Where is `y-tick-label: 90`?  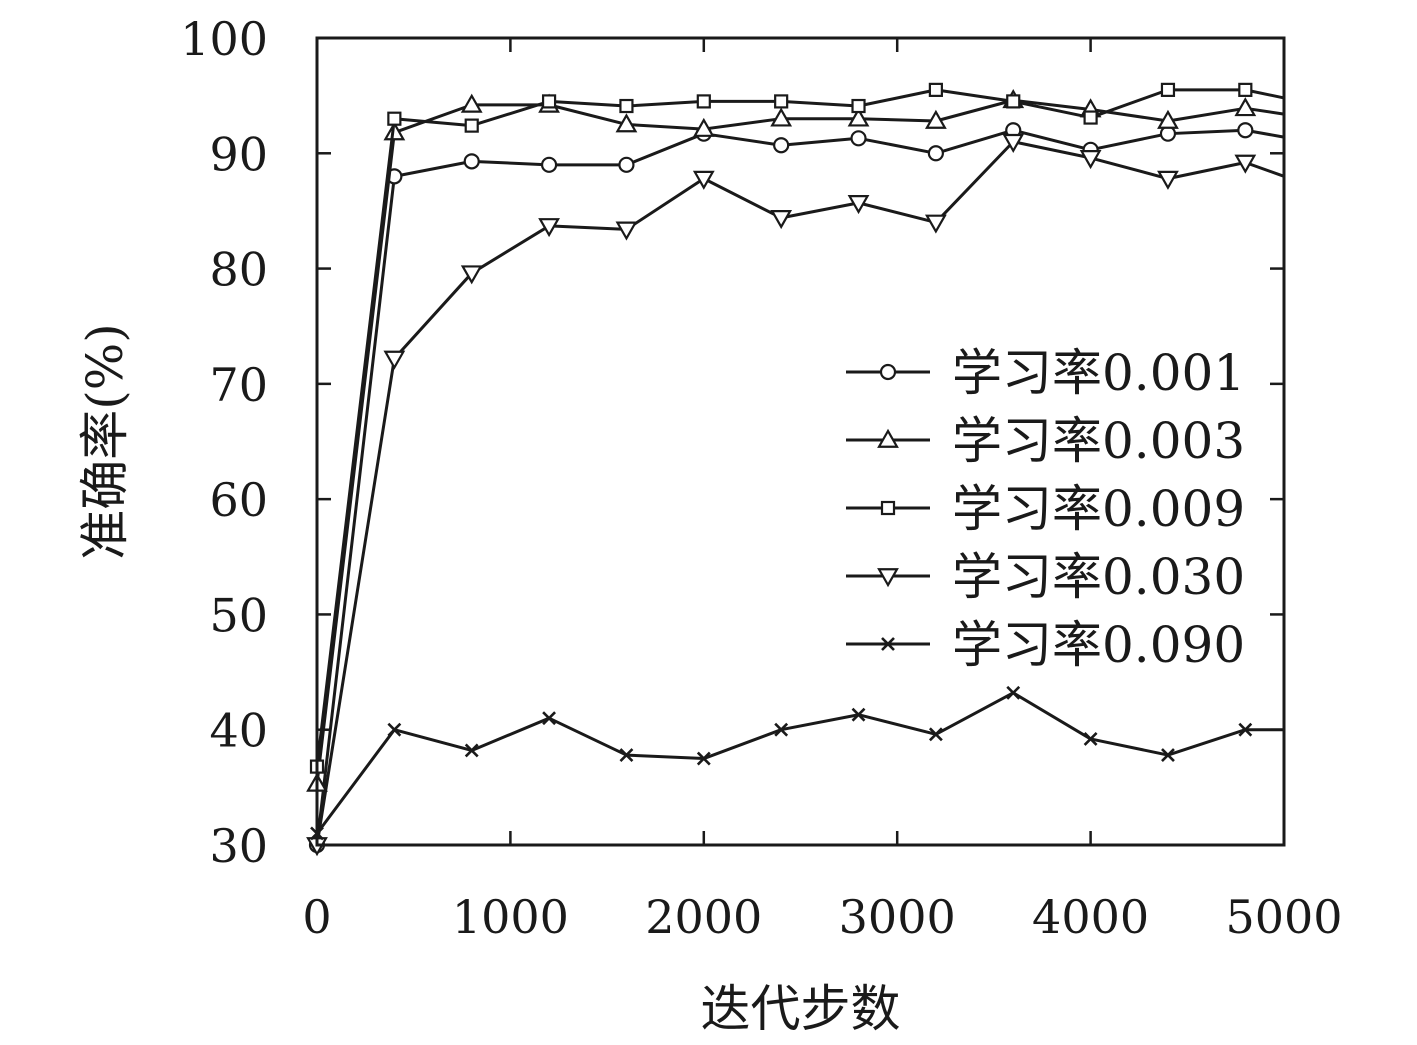
y-tick-label: 90 is located at coordinates (238, 154).